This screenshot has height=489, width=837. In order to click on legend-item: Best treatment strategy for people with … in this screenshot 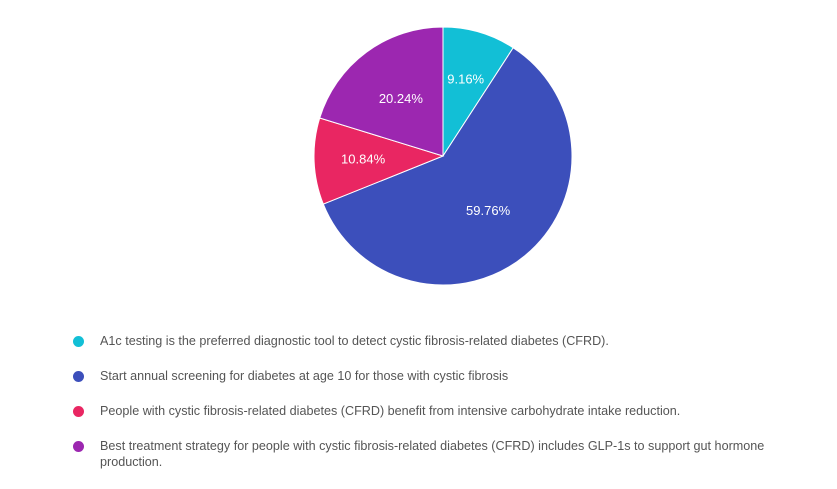, I will do `click(442, 454)`.